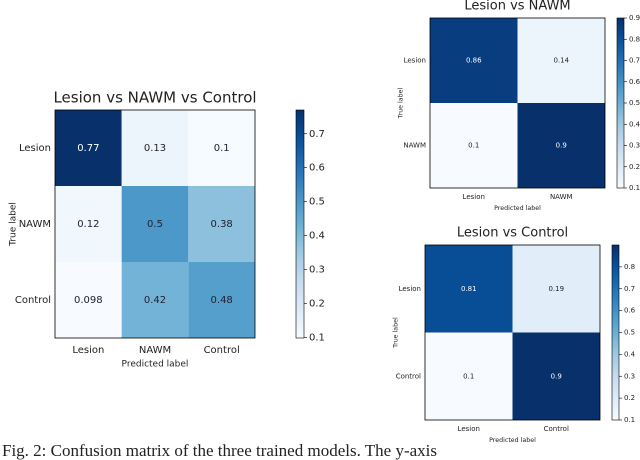  I want to click on chart-title: Lesion vs NAWM vs Control, so click(154, 98).